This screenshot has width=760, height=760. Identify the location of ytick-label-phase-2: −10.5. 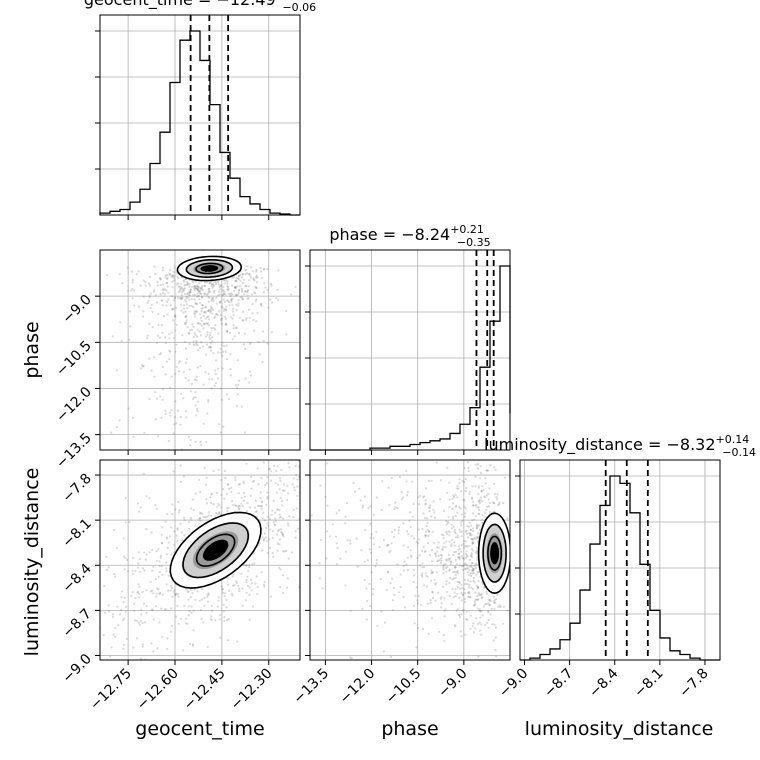
(74, 359).